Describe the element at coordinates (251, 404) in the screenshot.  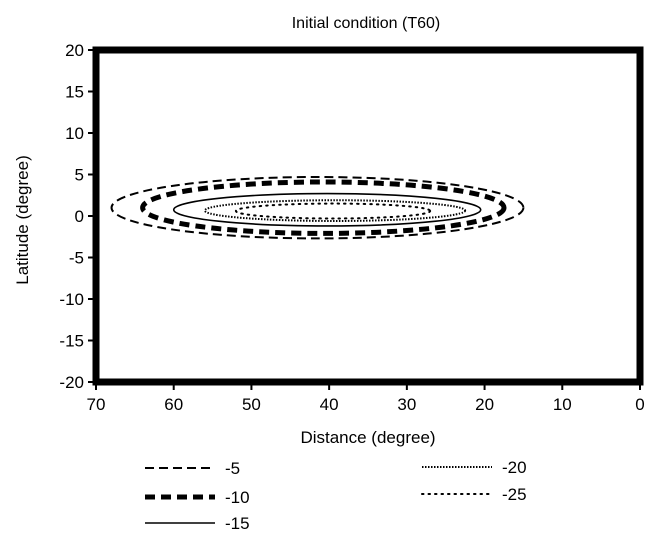
I see `x-tick-label: 50` at that location.